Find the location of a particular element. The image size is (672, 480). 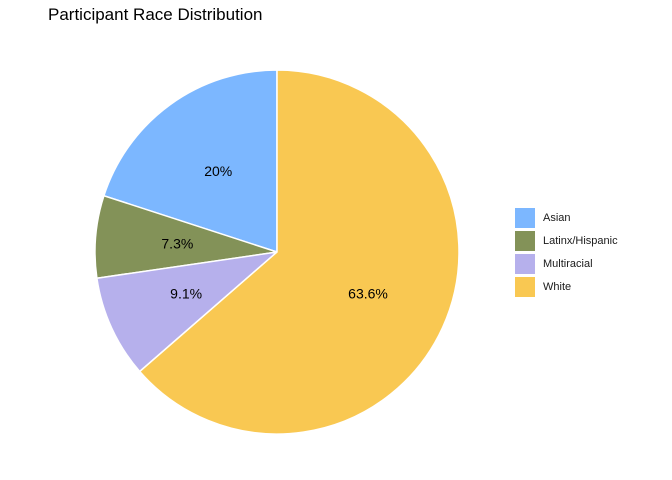

legend-key-white is located at coordinates (525, 287).